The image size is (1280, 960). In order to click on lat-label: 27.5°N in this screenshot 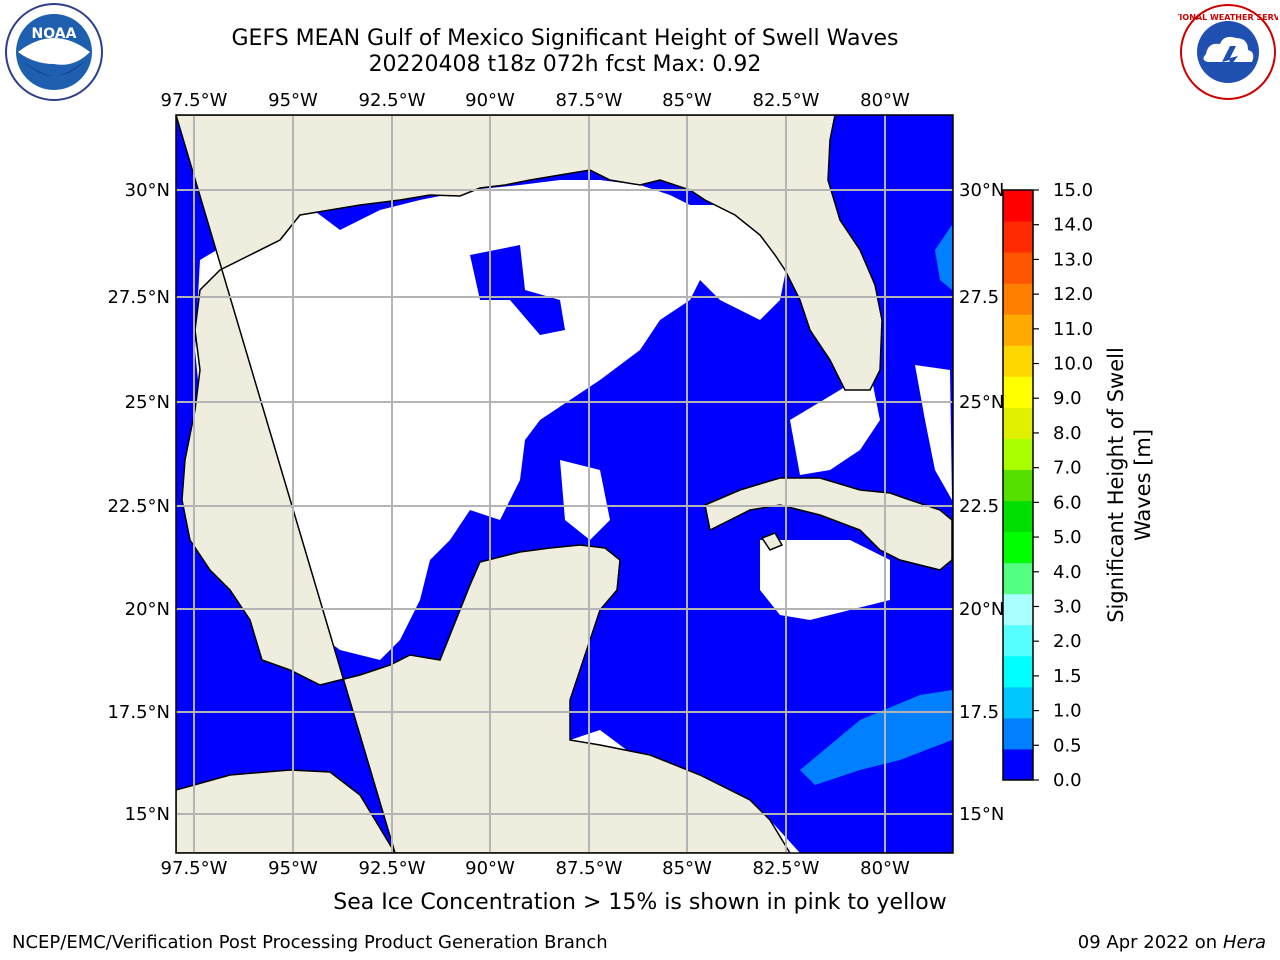, I will do `click(138, 297)`.